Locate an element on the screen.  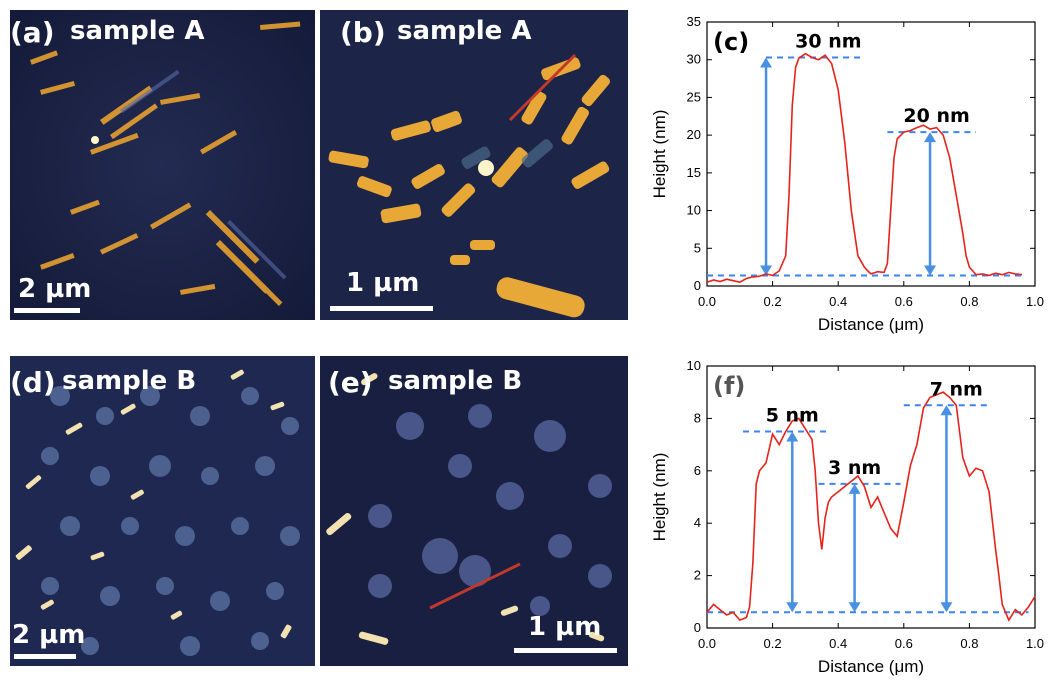
afm-image-e-graphic is located at coordinates (474, 511).